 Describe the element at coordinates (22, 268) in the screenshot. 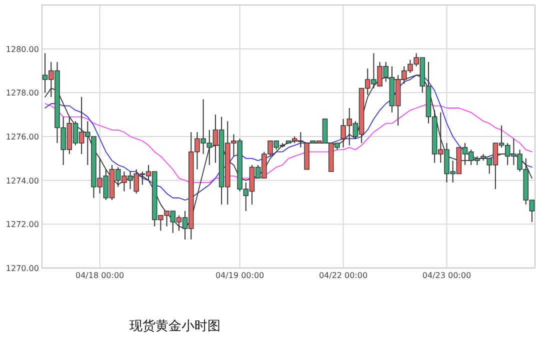

I see `y-tick-label: 1270.00` at that location.